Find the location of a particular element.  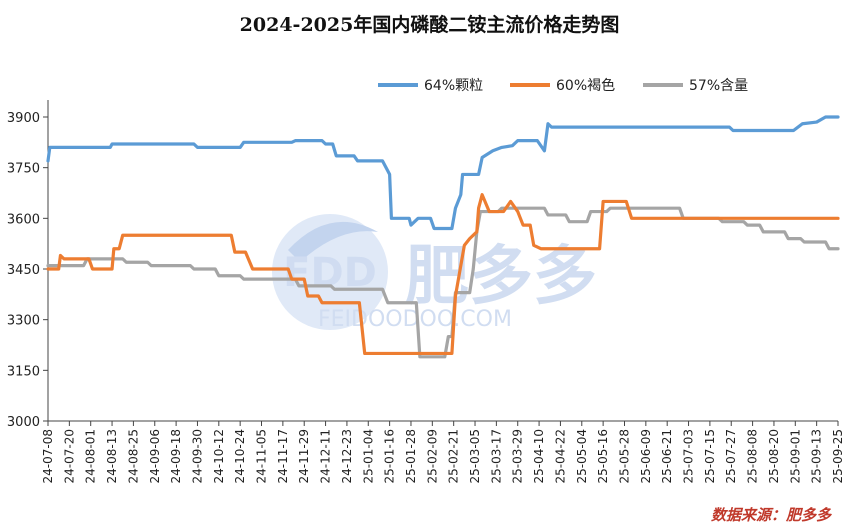

x-tick-label: 25-05-28 is located at coordinates (624, 456).